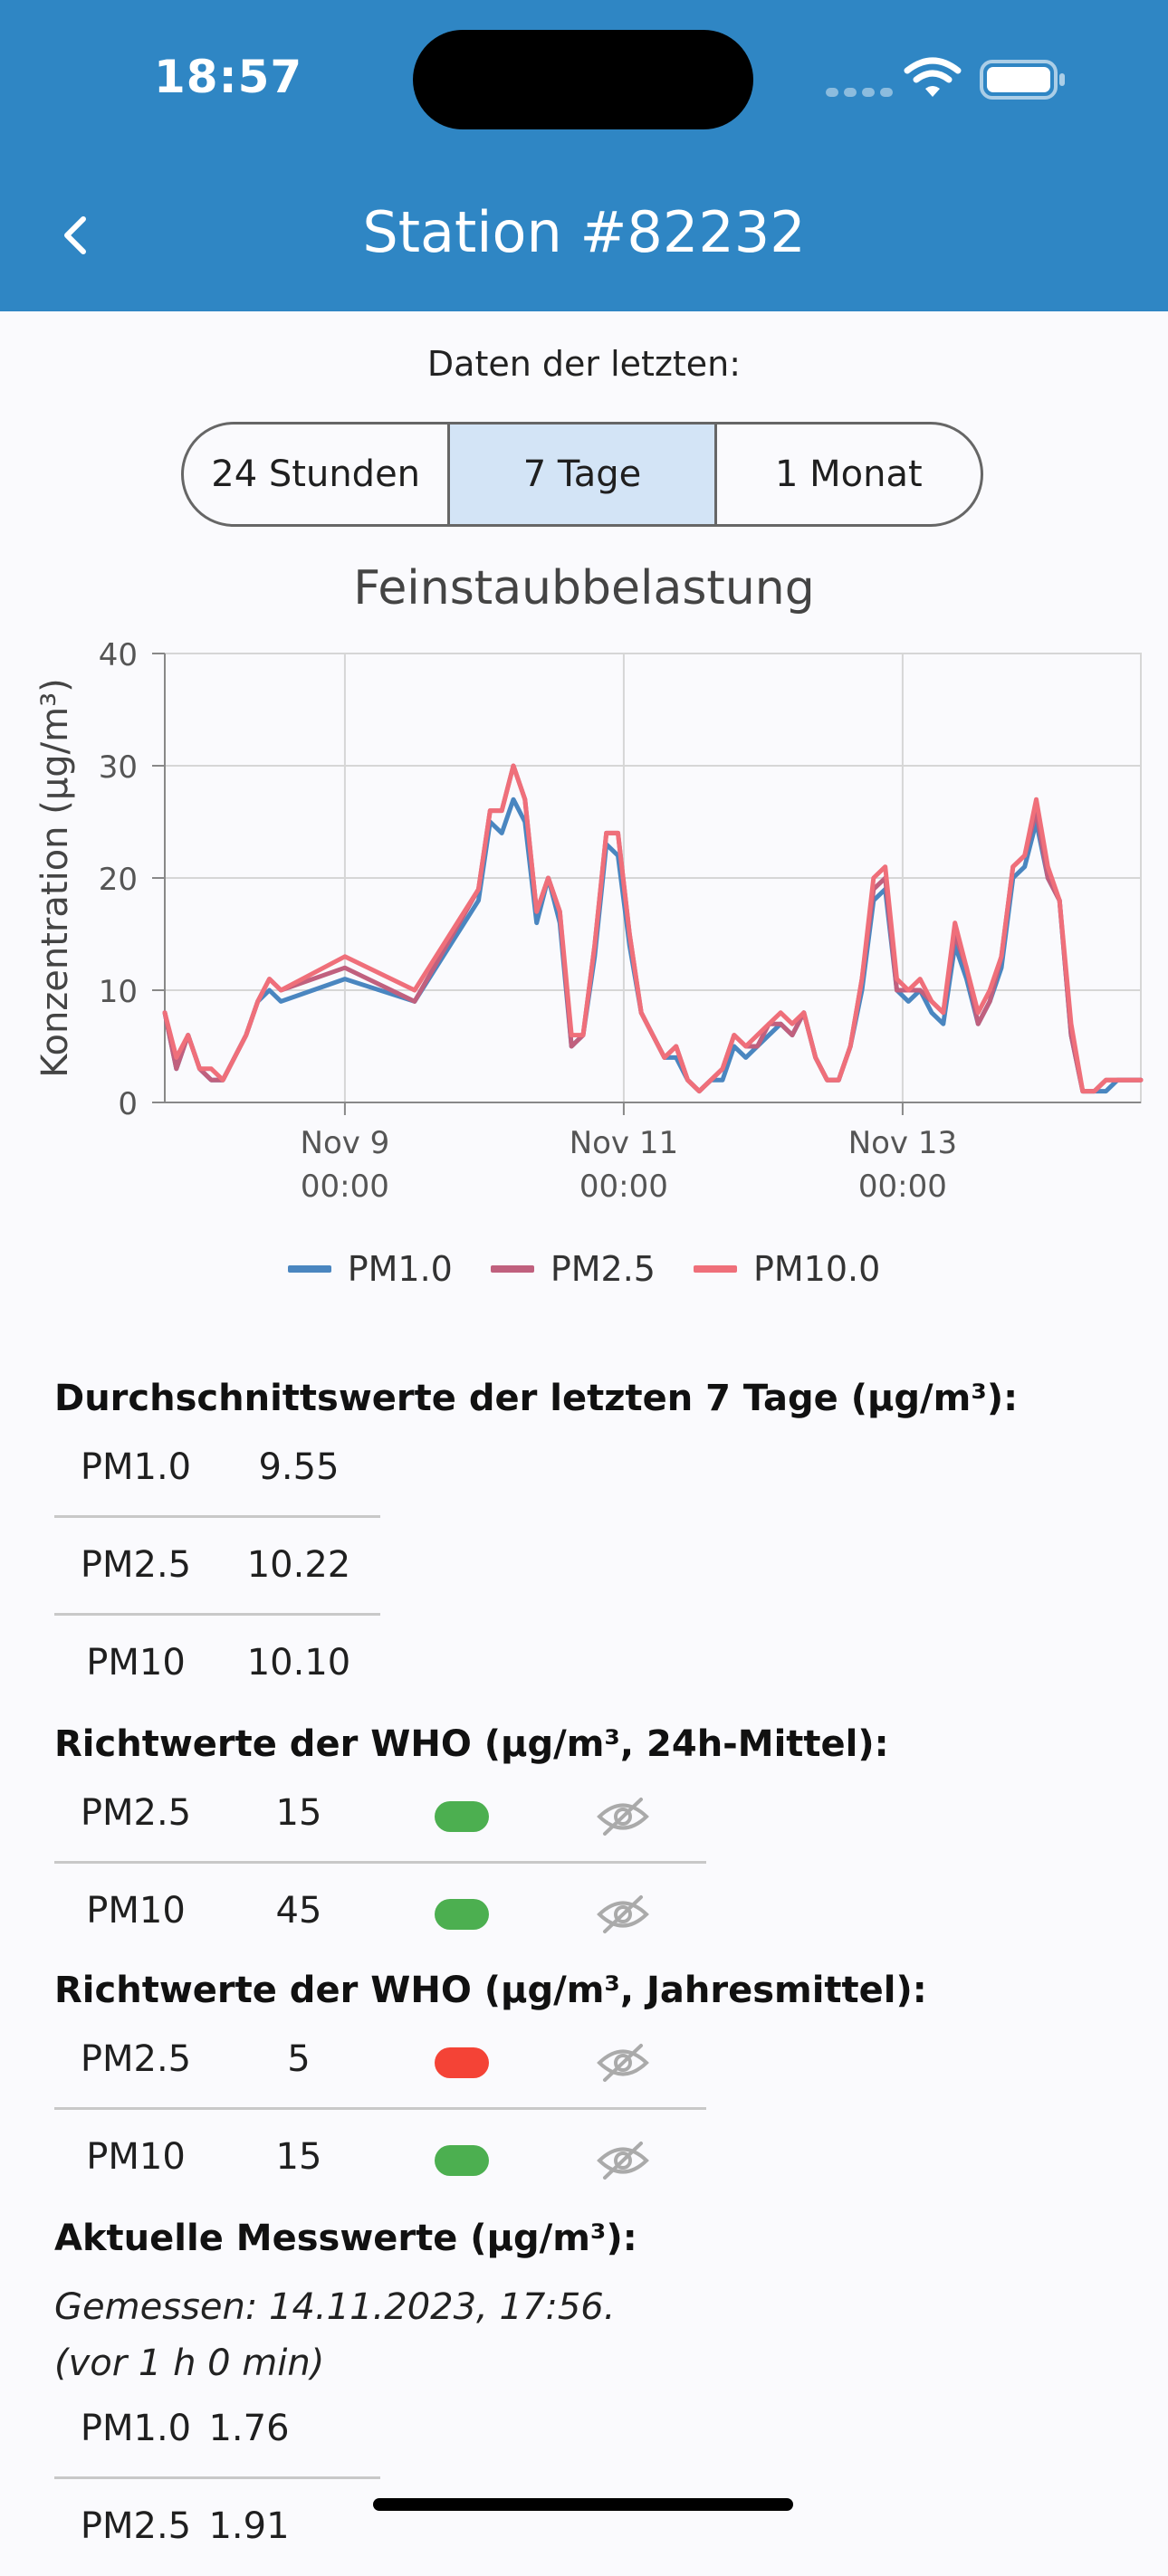 The height and width of the screenshot is (2576, 1168). What do you see at coordinates (118, 655) in the screenshot?
I see `y-tick-label: 40` at bounding box center [118, 655].